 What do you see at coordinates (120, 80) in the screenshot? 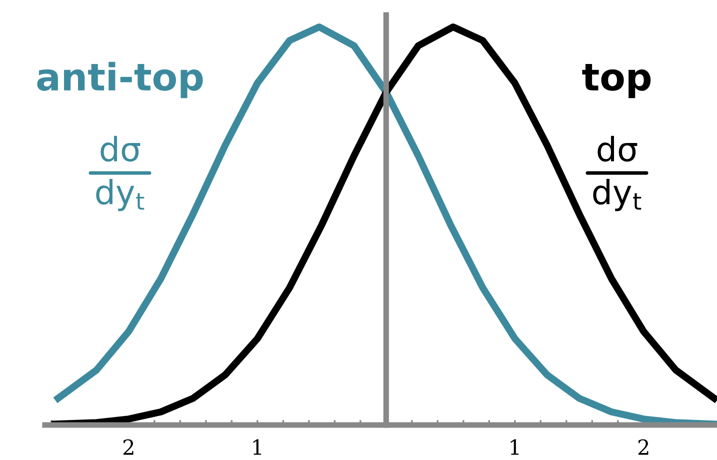
I see `series-label: anti-top` at bounding box center [120, 80].